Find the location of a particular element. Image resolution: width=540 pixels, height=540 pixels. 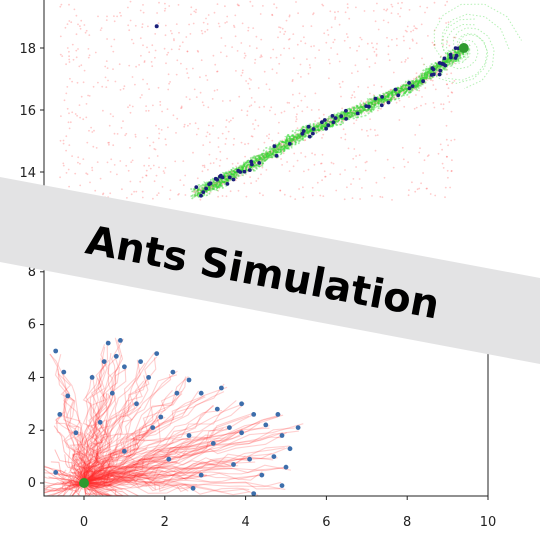

green-trail is located at coordinates (334, 121).